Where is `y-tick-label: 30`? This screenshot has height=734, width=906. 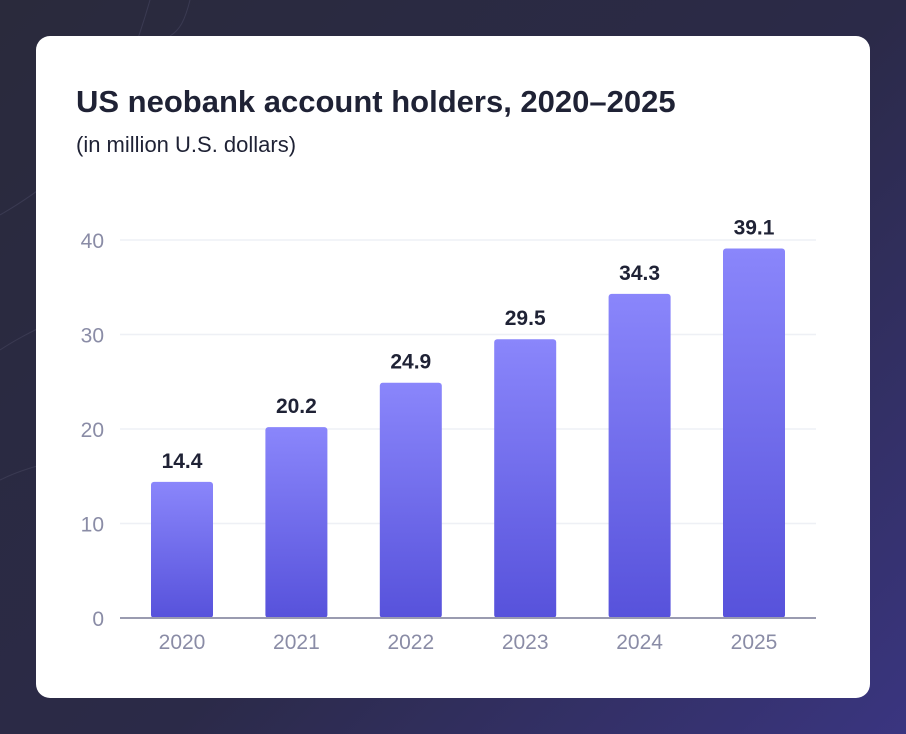
y-tick-label: 30 is located at coordinates (92, 336).